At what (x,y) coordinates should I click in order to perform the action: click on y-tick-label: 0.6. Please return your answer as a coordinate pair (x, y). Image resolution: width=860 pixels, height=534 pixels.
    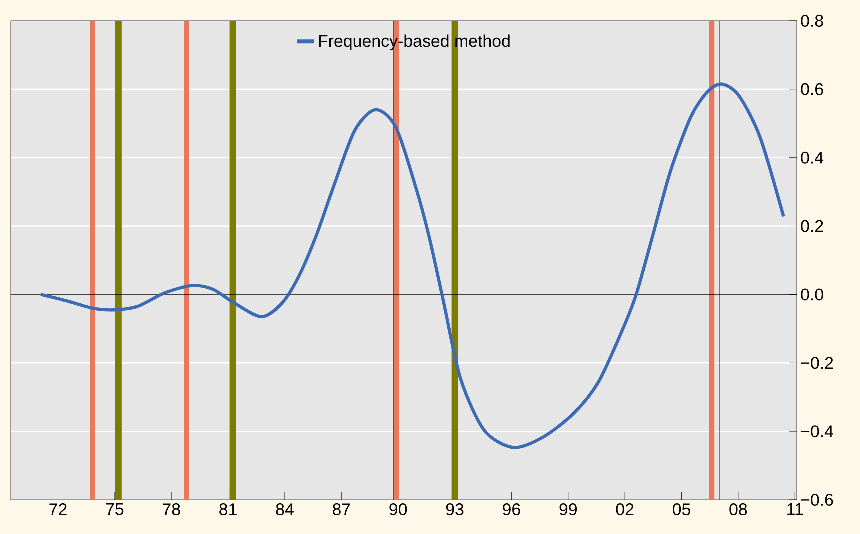
    Looking at the image, I should click on (812, 89).